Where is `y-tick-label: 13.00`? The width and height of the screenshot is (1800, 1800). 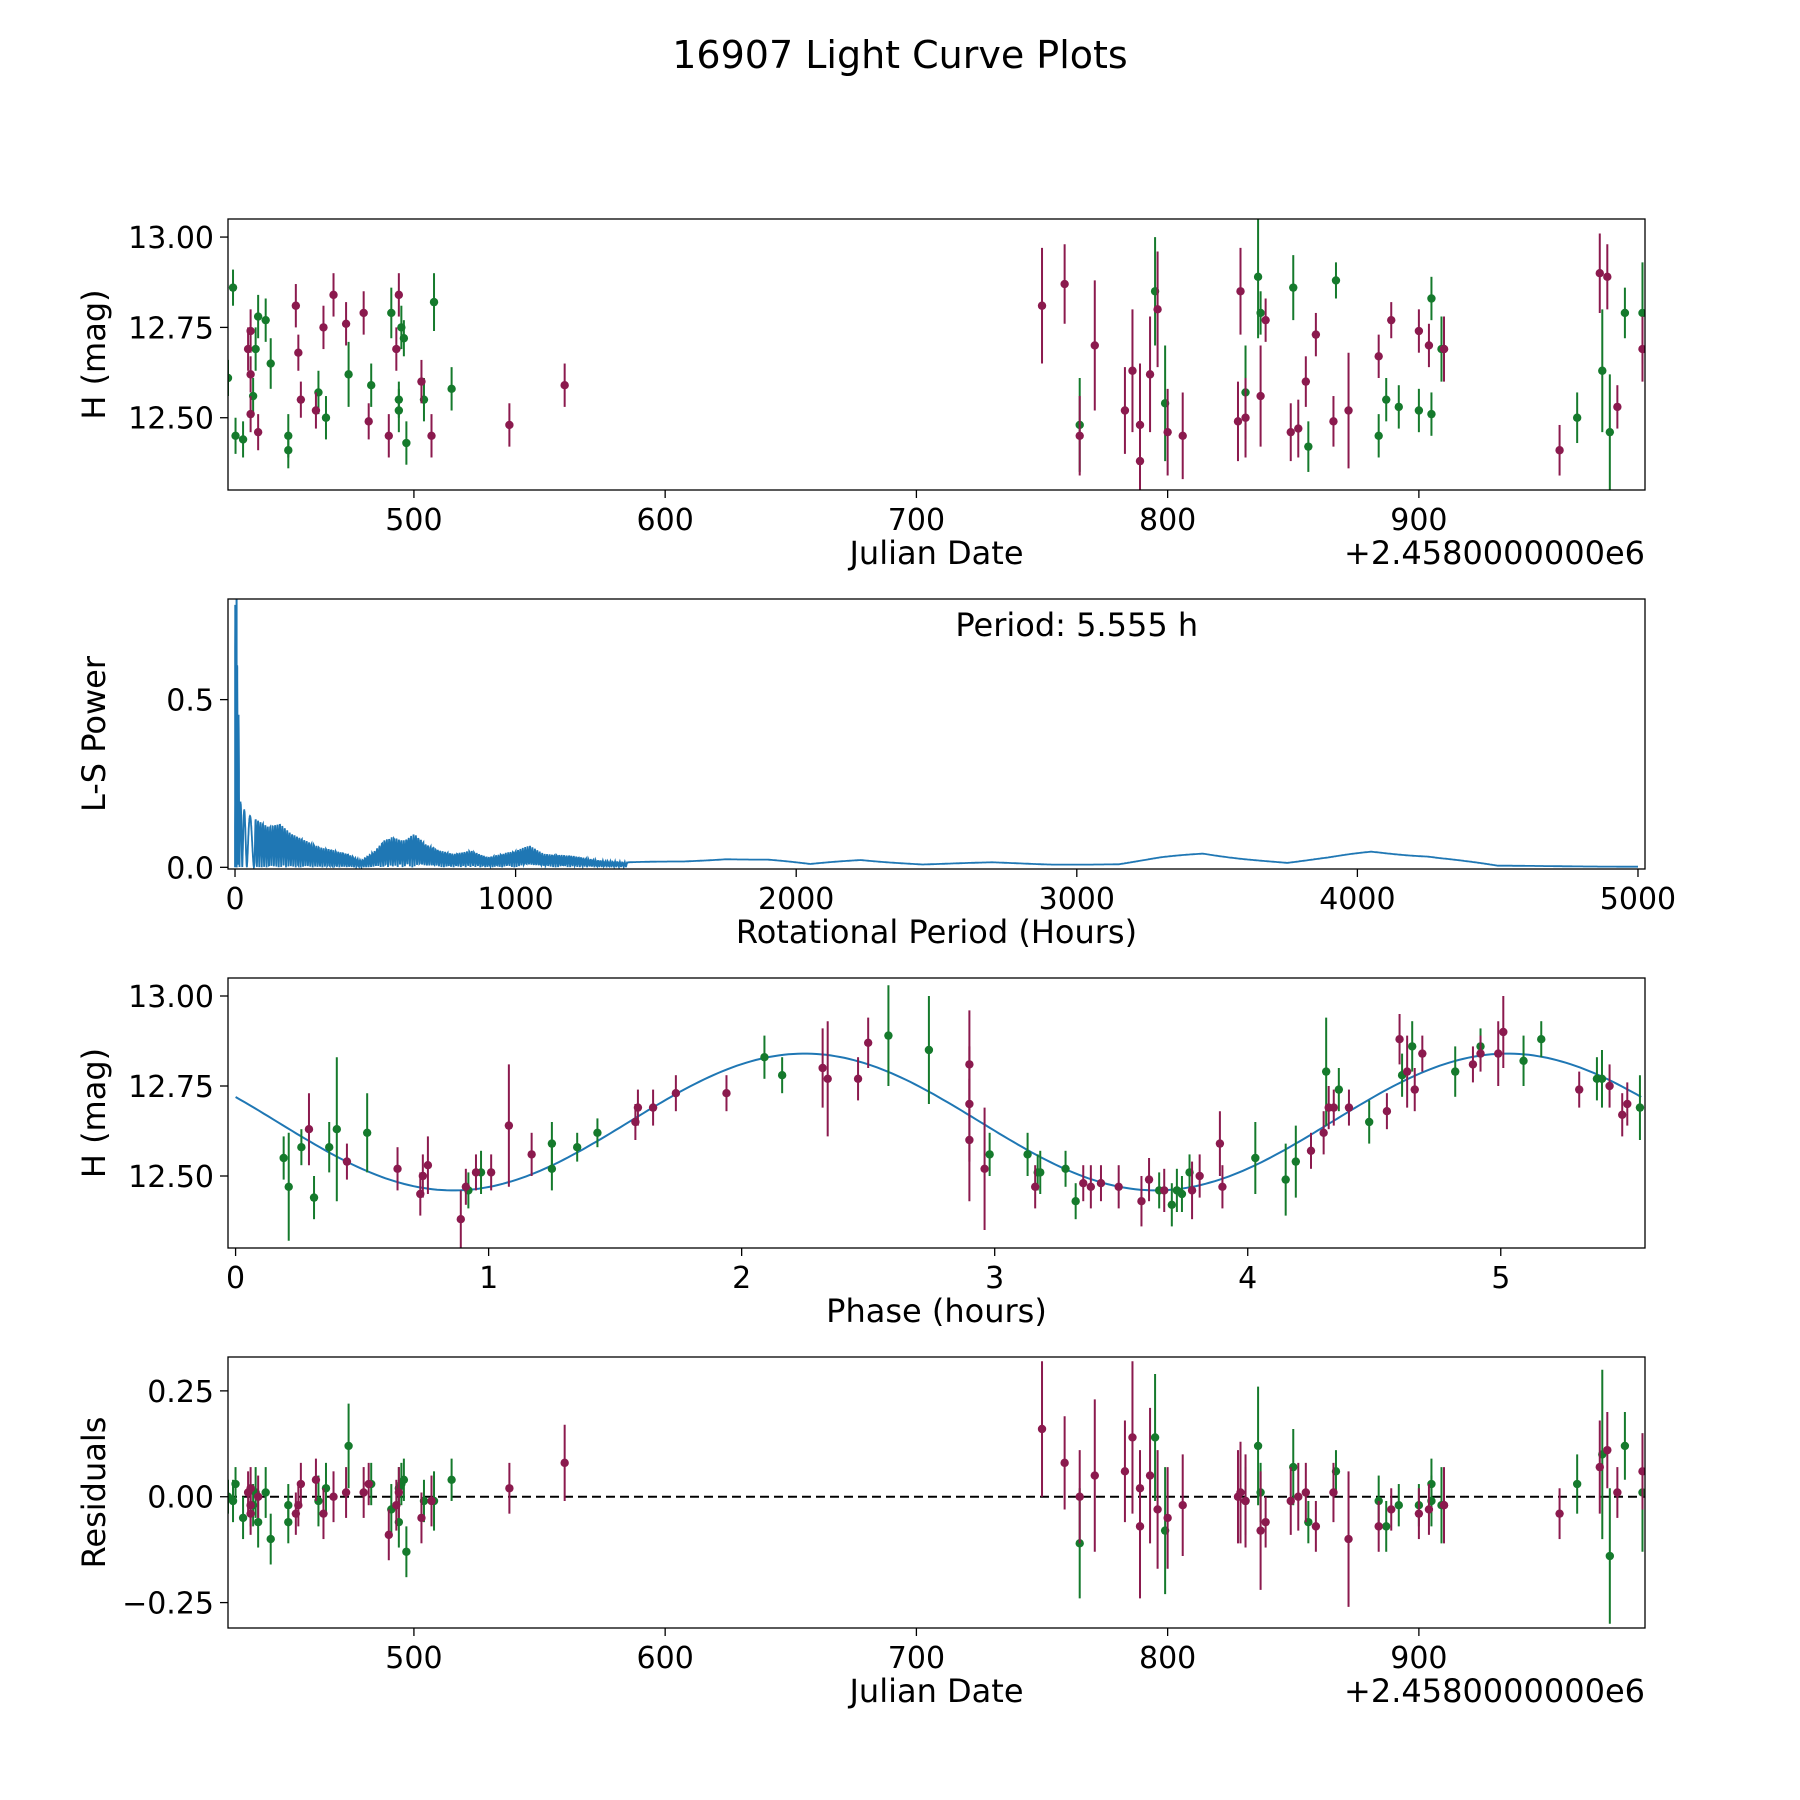
y-tick-label: 13.00 is located at coordinates (171, 997).